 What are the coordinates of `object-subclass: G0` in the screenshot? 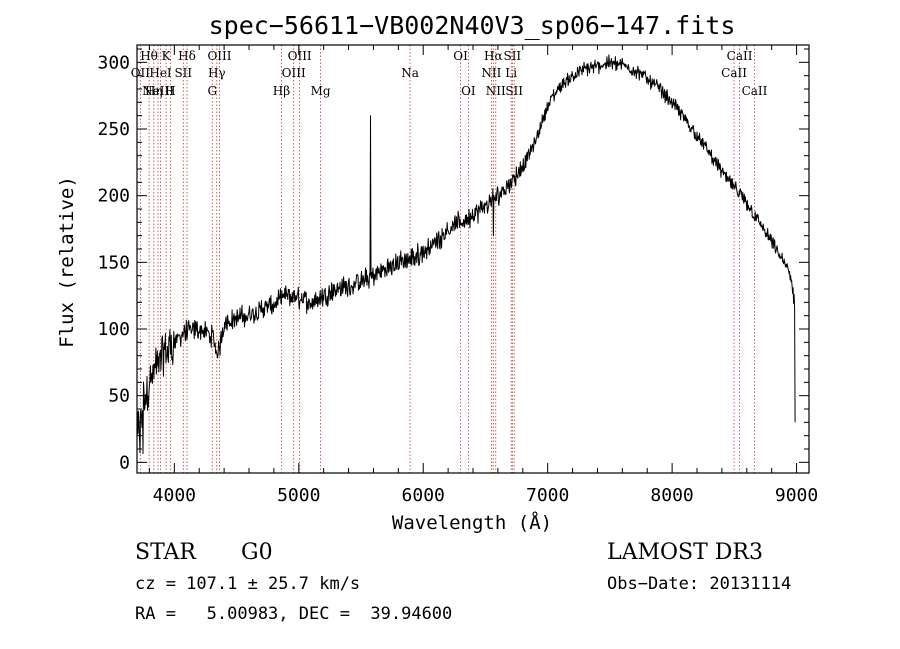 It's located at (257, 552).